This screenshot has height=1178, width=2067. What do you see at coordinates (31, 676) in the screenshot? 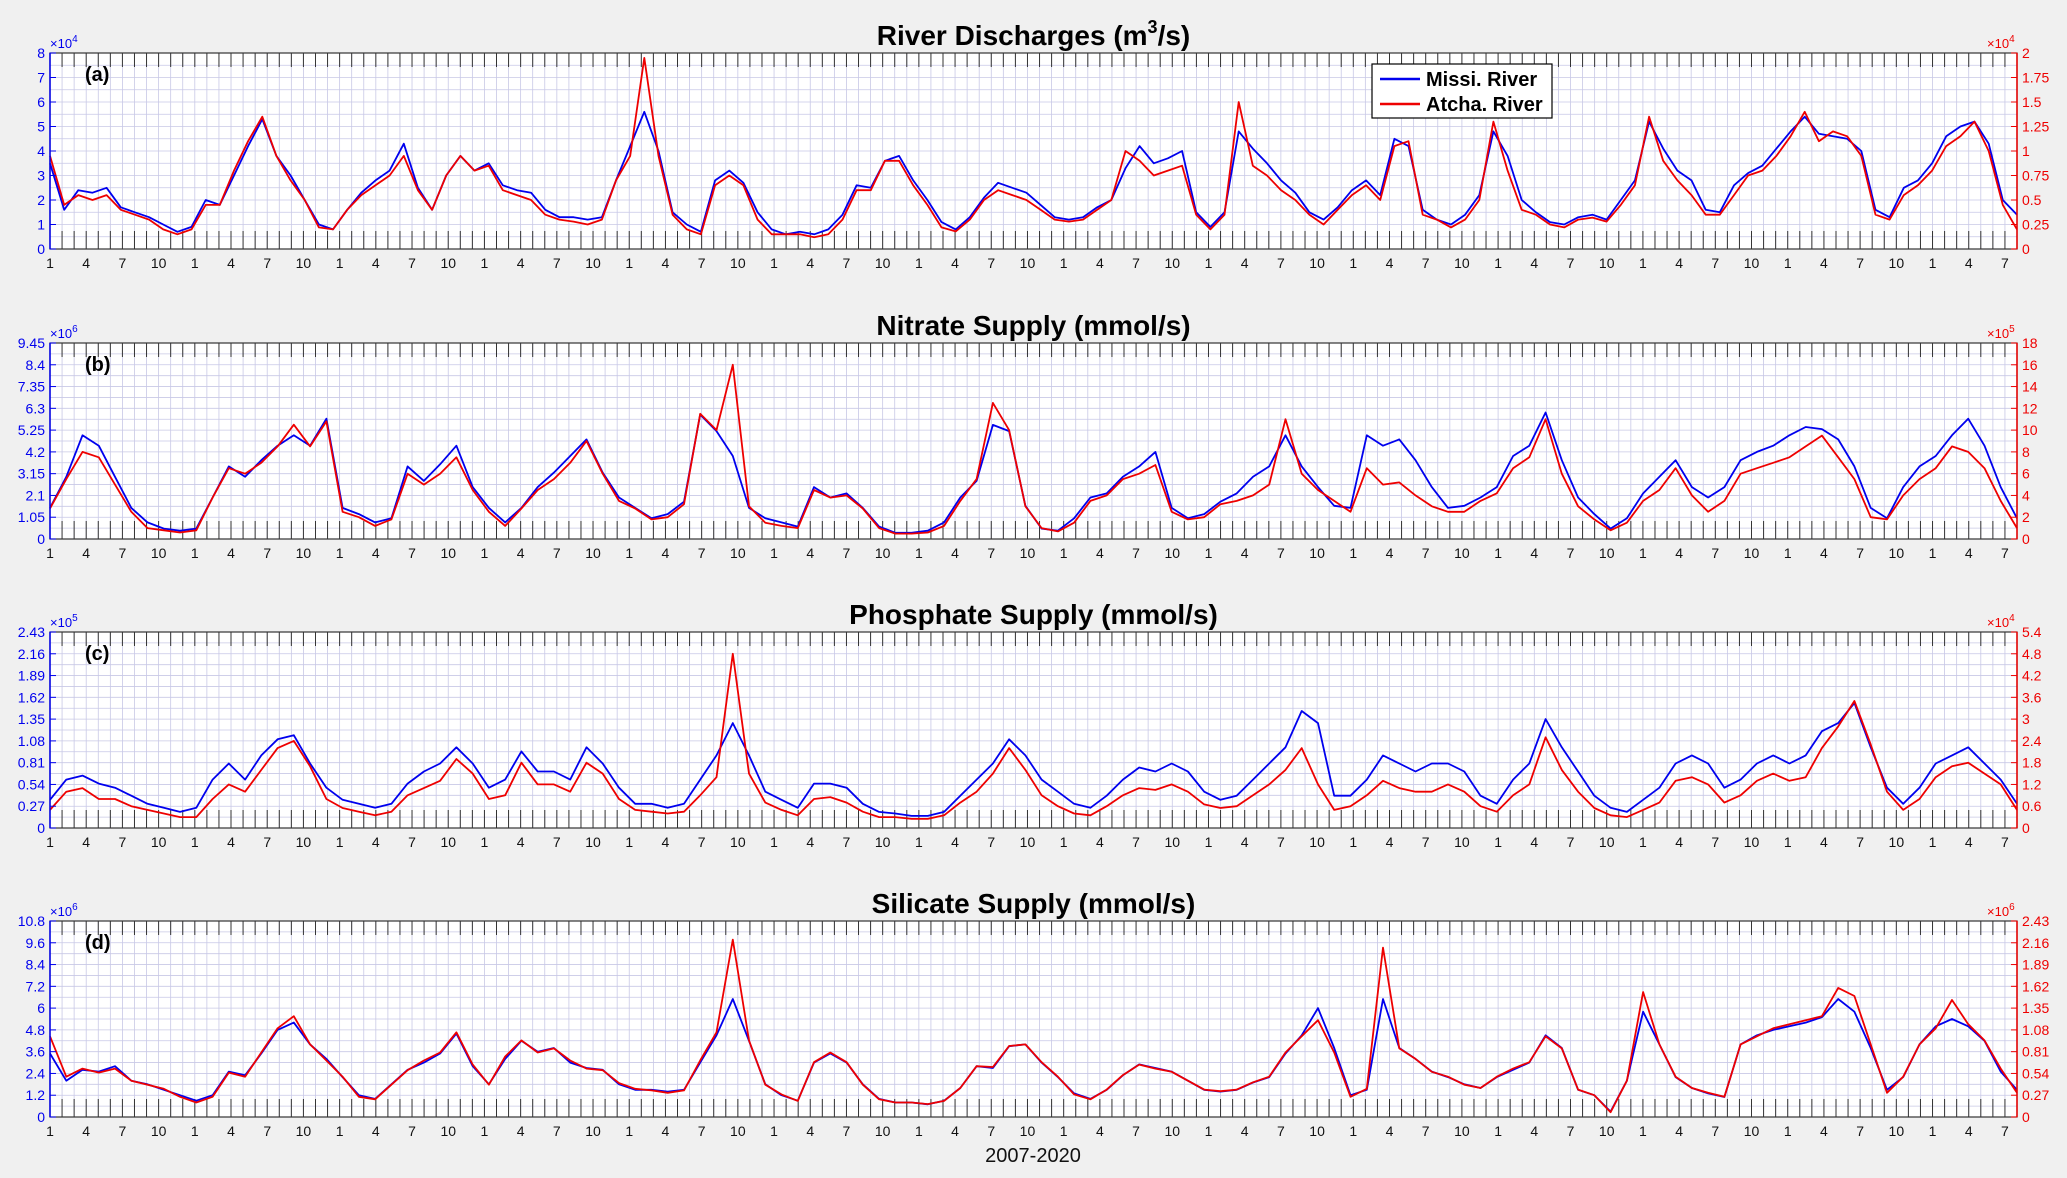
I see `y-tick-label-left: 1.89` at bounding box center [31, 676].